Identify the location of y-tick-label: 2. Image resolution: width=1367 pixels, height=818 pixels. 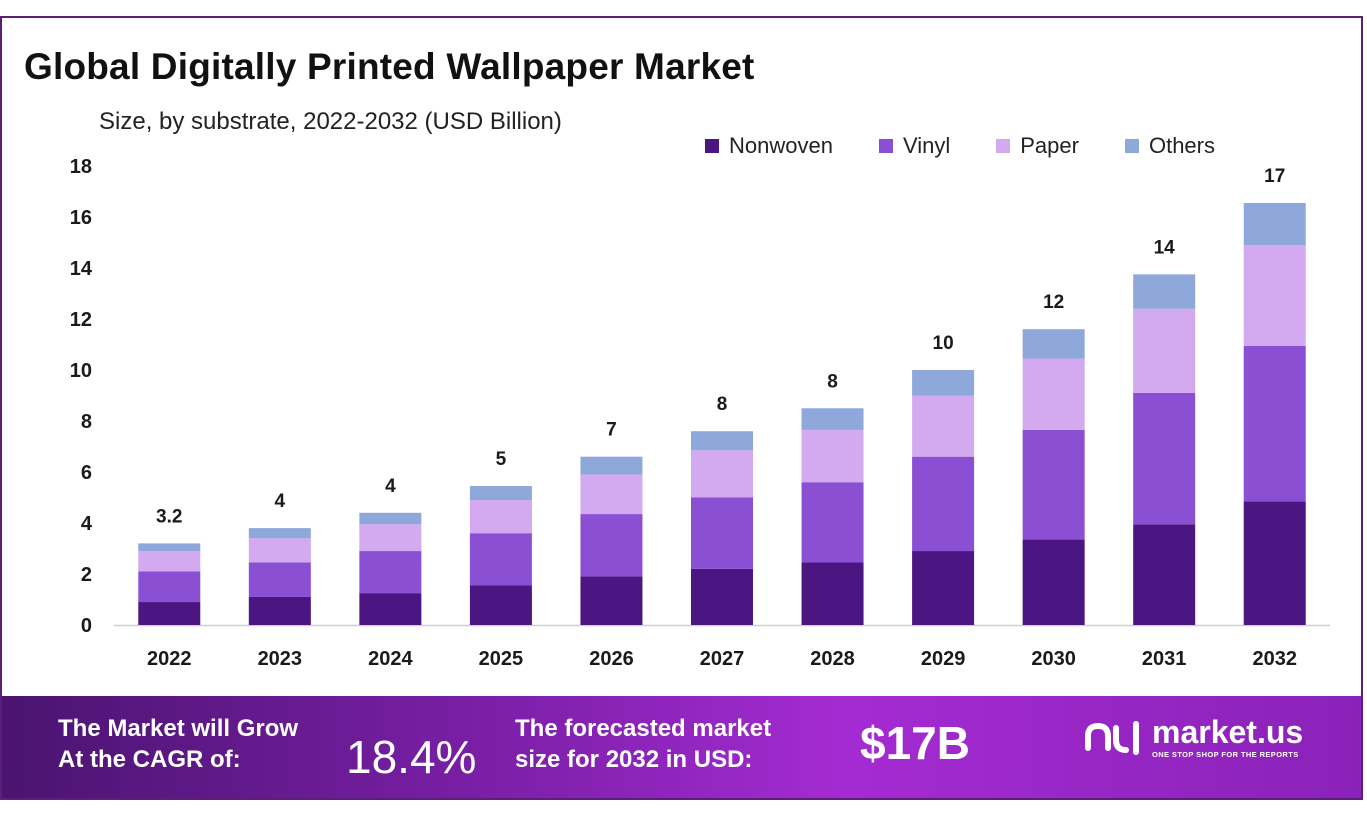
(86, 575).